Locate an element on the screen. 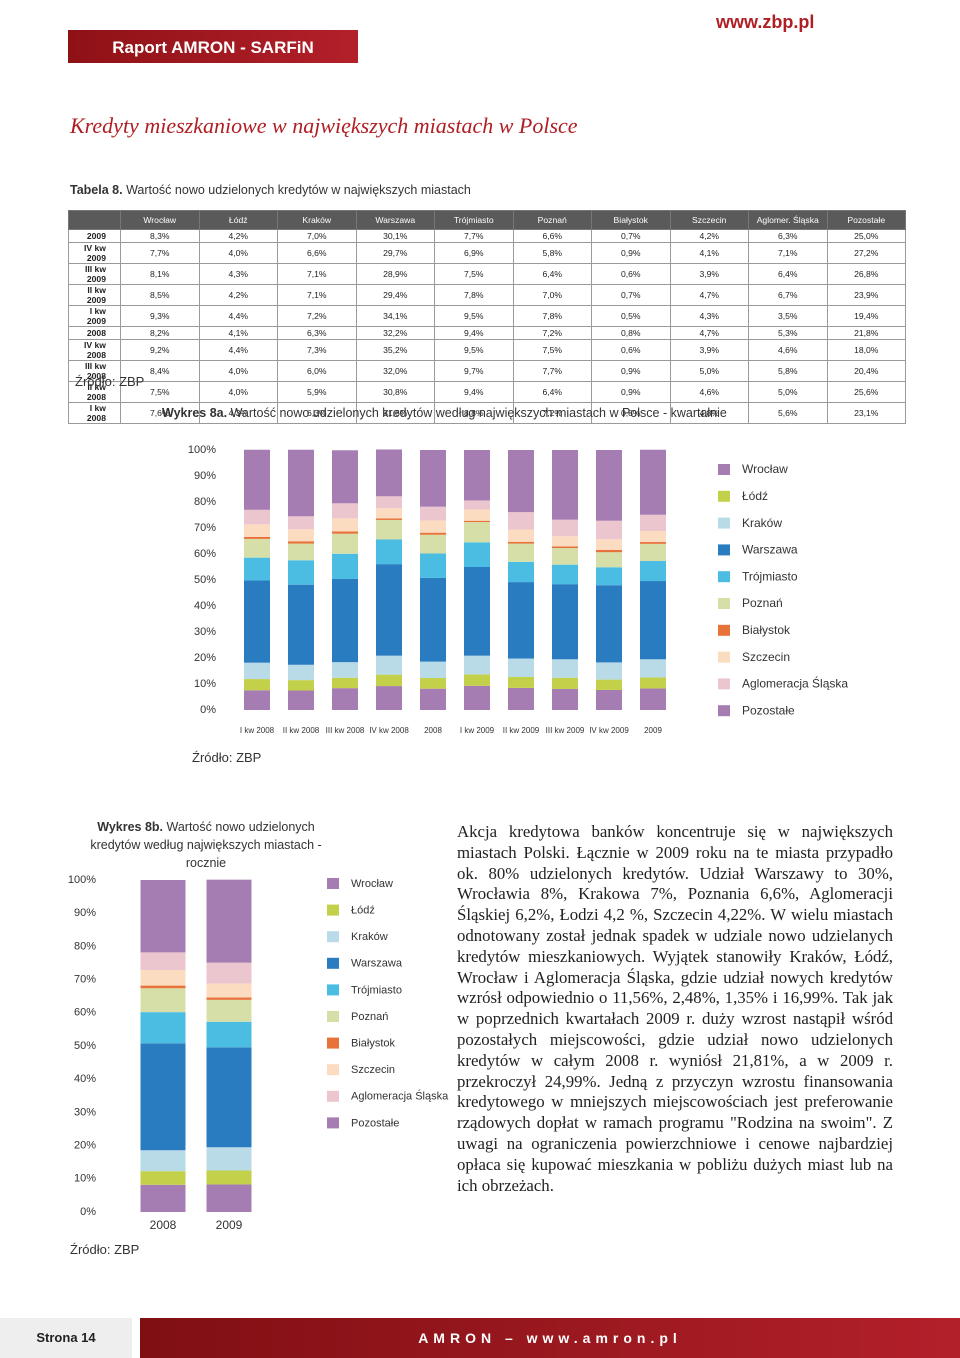 This screenshot has height=1358, width=960. y-tick-label: 80% is located at coordinates (205, 502).